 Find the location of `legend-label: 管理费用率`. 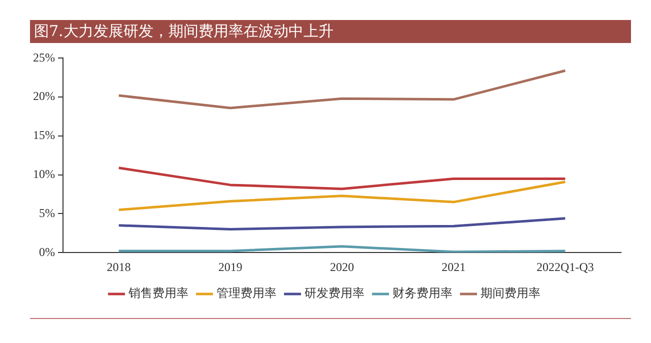

legend-label: 管理费用率 is located at coordinates (246, 293).